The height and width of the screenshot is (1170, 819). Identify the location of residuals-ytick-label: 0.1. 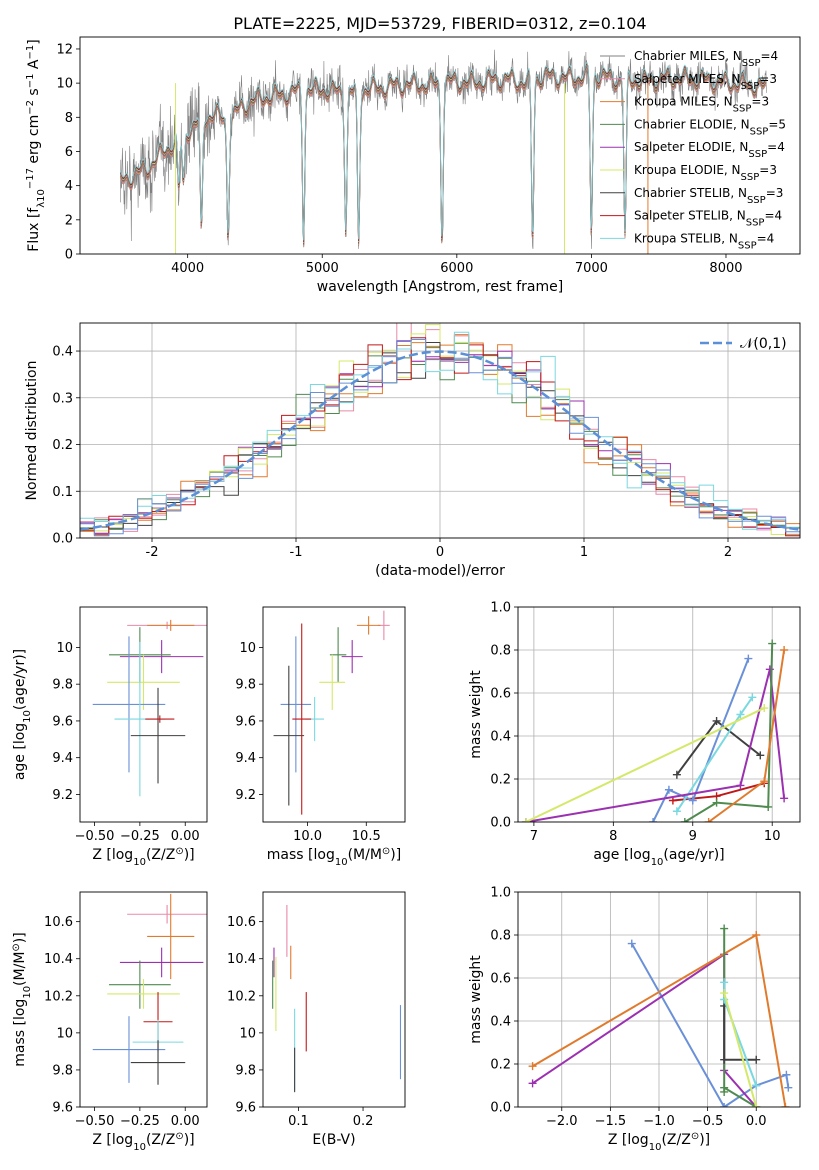
(62, 492).